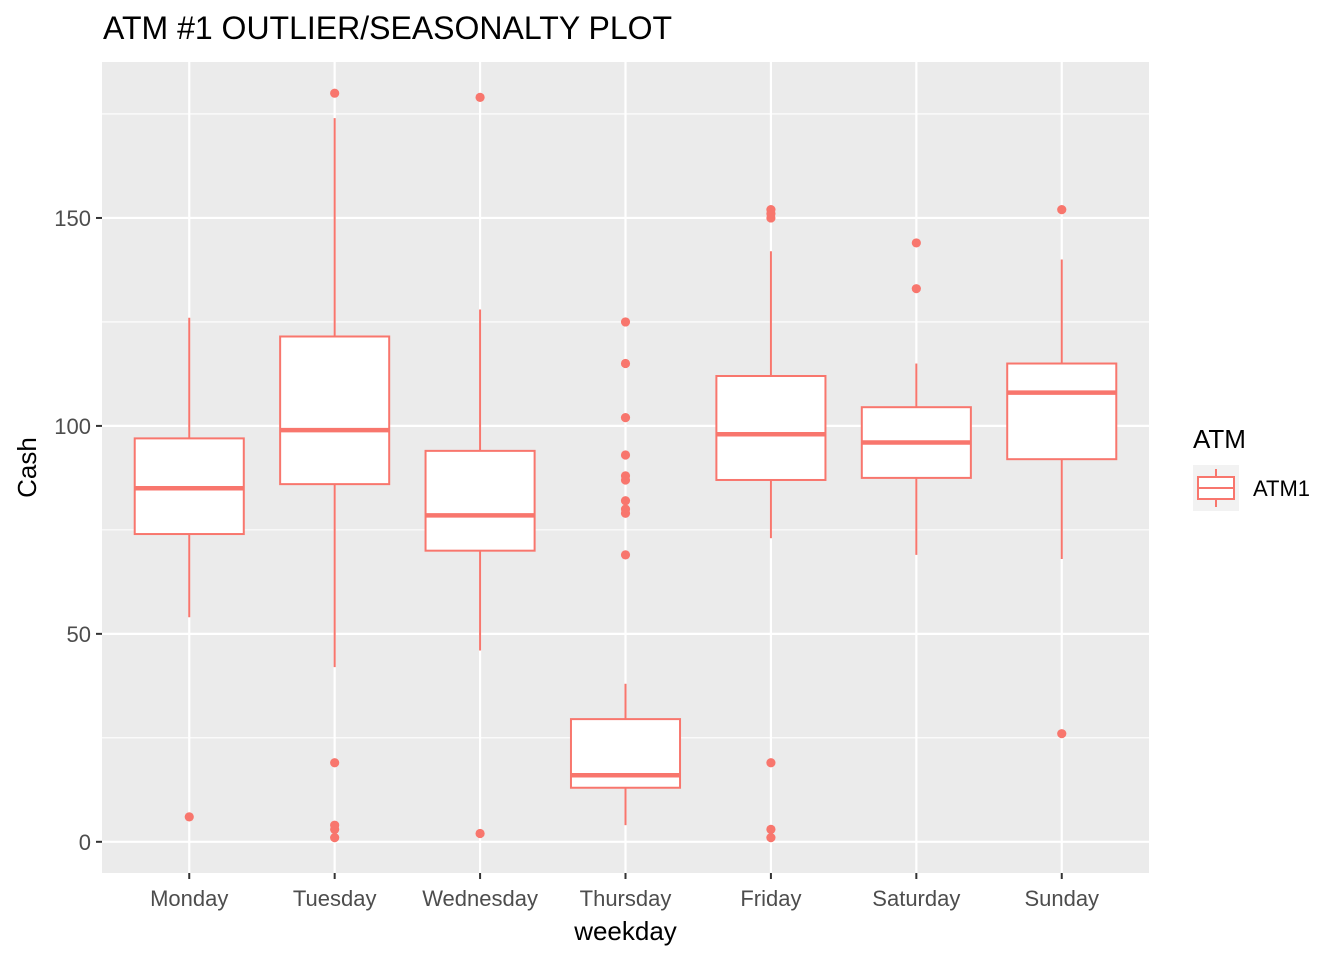 The image size is (1344, 960). I want to click on legend: ATM ATM1, so click(1251, 467).